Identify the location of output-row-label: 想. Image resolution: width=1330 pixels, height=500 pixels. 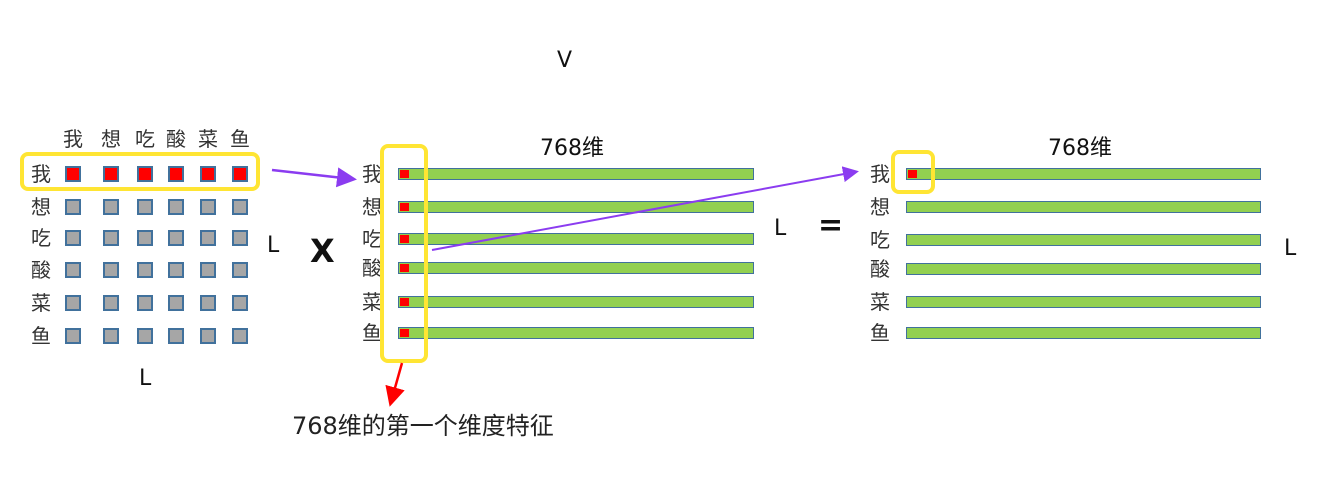
(880, 207).